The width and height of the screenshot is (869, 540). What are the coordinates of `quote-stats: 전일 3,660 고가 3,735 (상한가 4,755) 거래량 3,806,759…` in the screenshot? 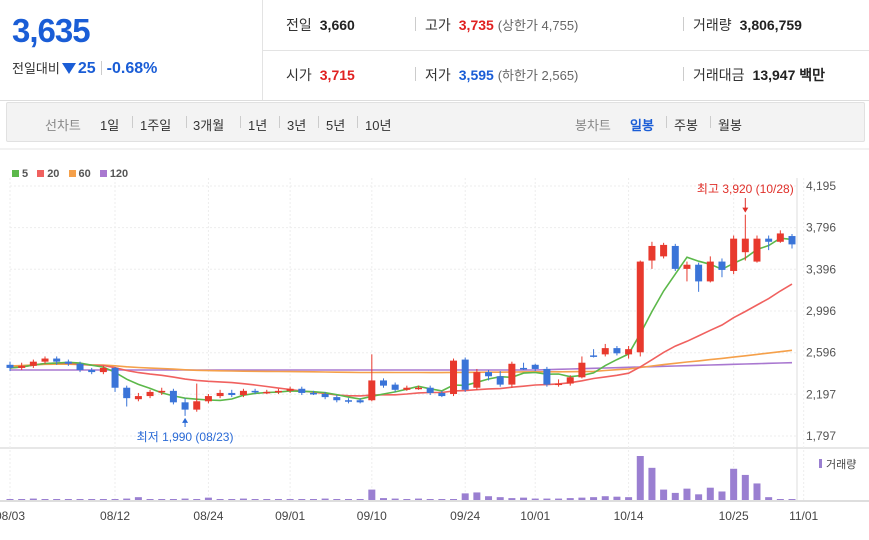 It's located at (566, 50).